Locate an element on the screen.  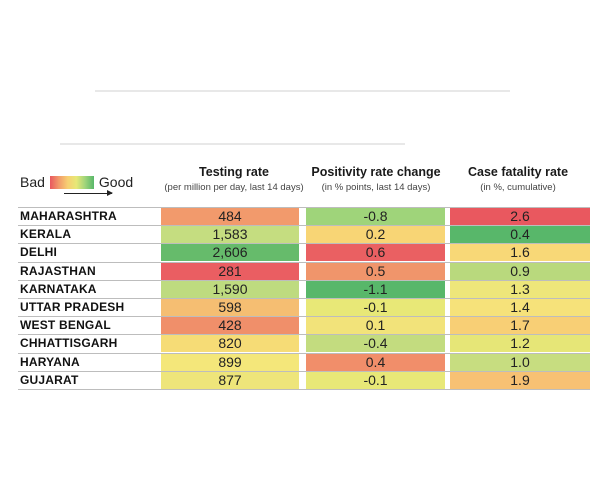
column-subtitle: (in % points, last 14 days) is located at coordinates (376, 187).